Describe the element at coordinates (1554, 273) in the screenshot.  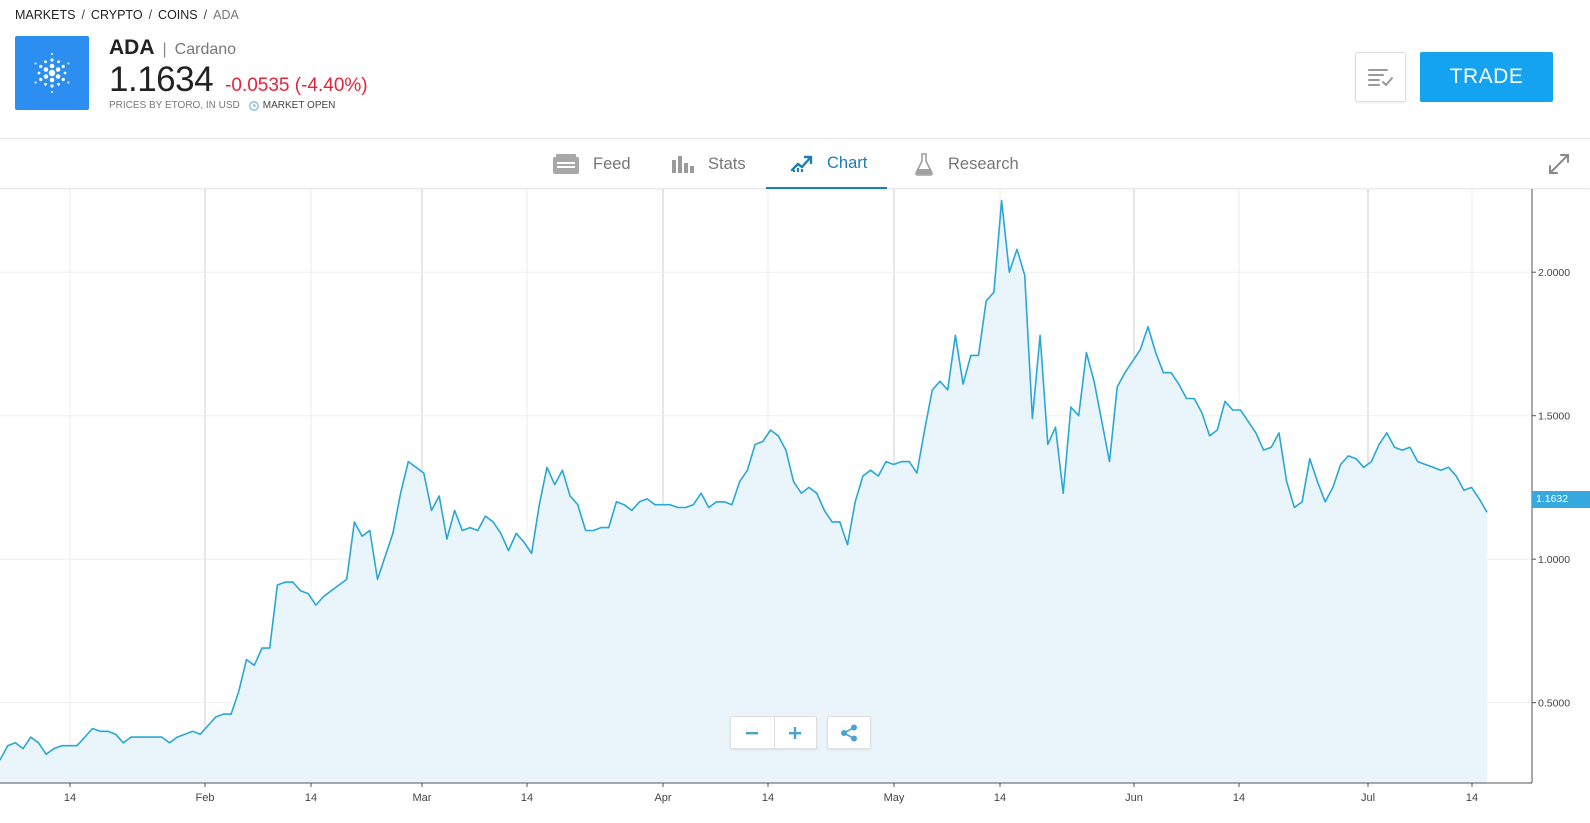
I see `y-tick-label: 2.0000` at that location.